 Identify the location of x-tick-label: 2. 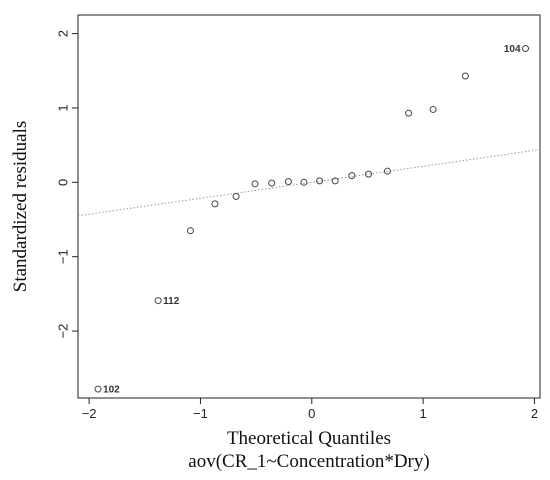
(534, 413).